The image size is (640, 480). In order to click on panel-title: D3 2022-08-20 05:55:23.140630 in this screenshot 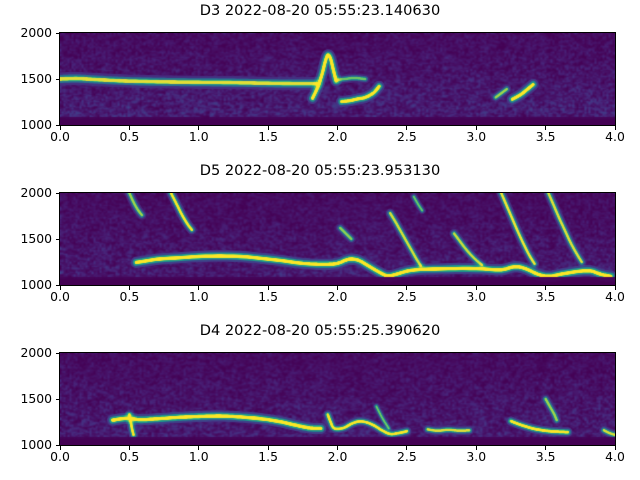, I will do `click(320, 10)`.